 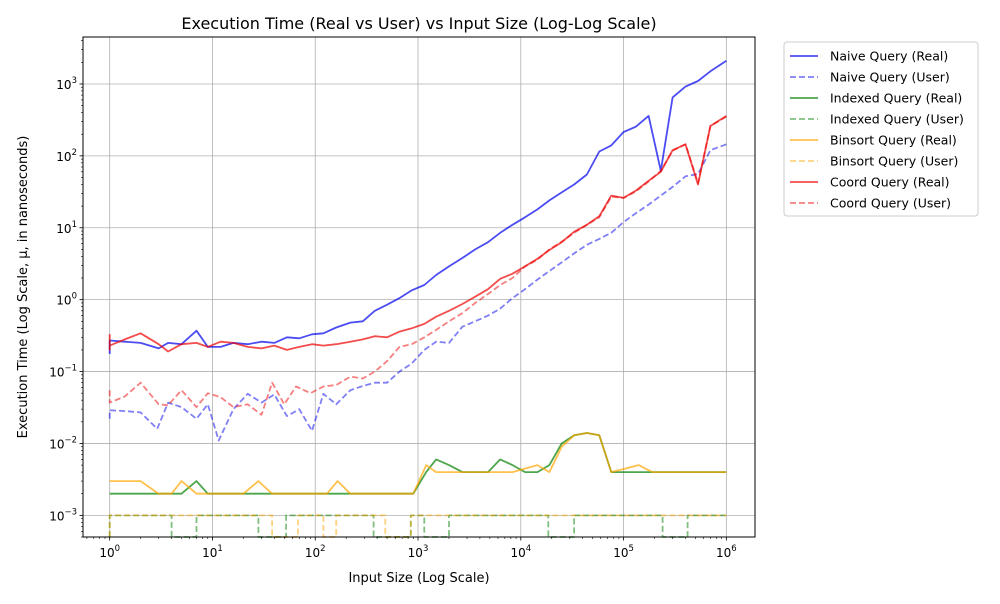 What do you see at coordinates (726, 552) in the screenshot?
I see `x-tick-label: 10⁶` at bounding box center [726, 552].